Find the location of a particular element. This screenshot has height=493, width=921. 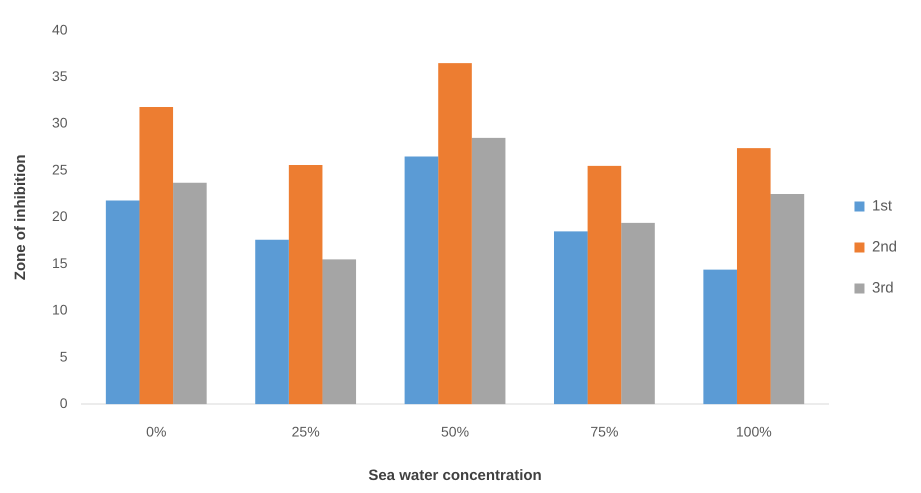

legend-label: 1st is located at coordinates (882, 206).